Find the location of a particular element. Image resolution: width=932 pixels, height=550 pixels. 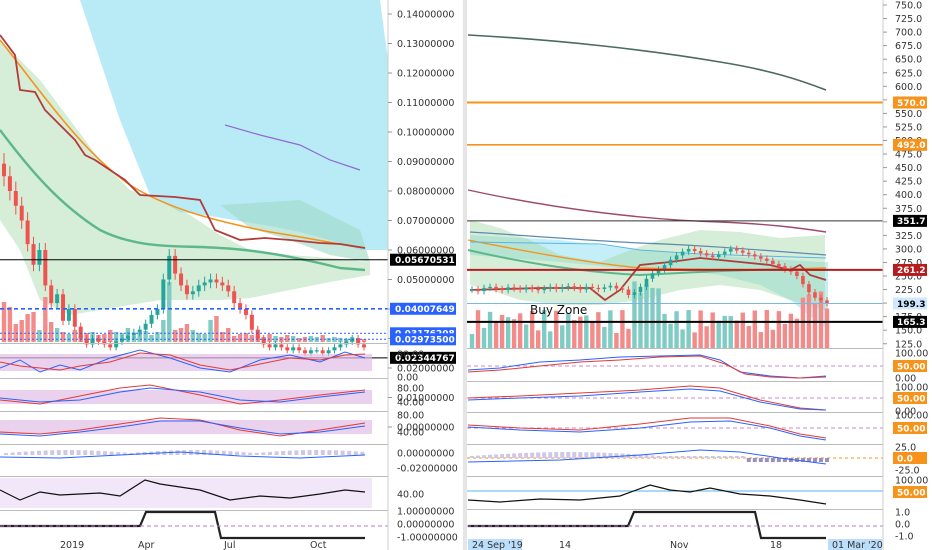

right-time-axis: 24 Sep '19 14 Nov 18 01 Mar '20 is located at coordinates (675, 544).